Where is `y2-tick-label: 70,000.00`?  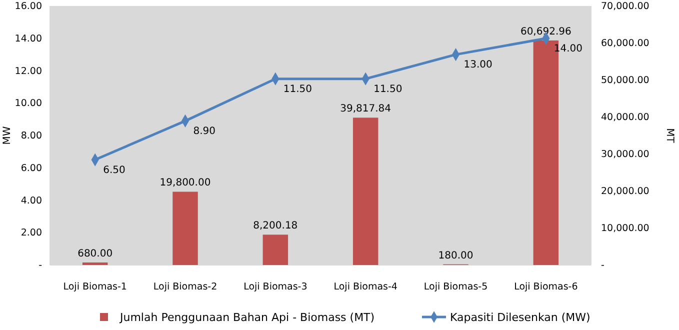 y2-tick-label: 70,000.00 is located at coordinates (625, 6).